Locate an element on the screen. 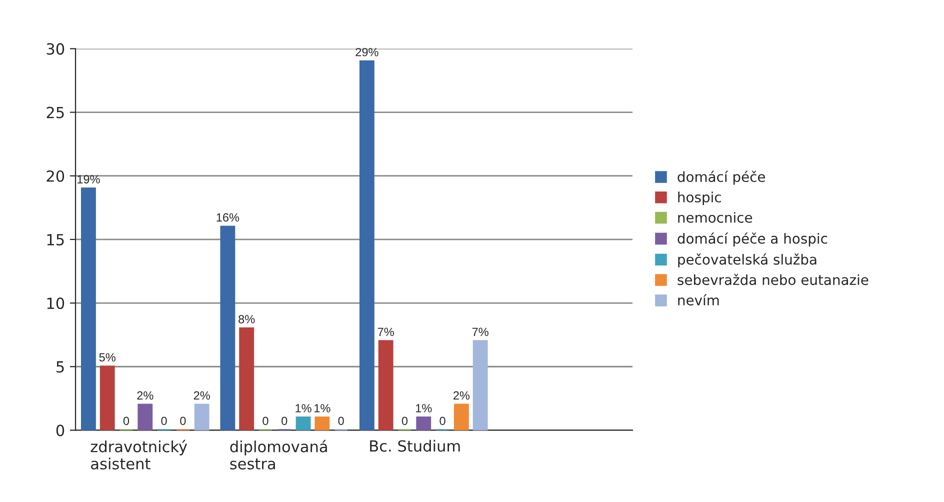 The height and width of the screenshot is (502, 944). legend-label: sebevražda nebo eutanazie is located at coordinates (773, 280).